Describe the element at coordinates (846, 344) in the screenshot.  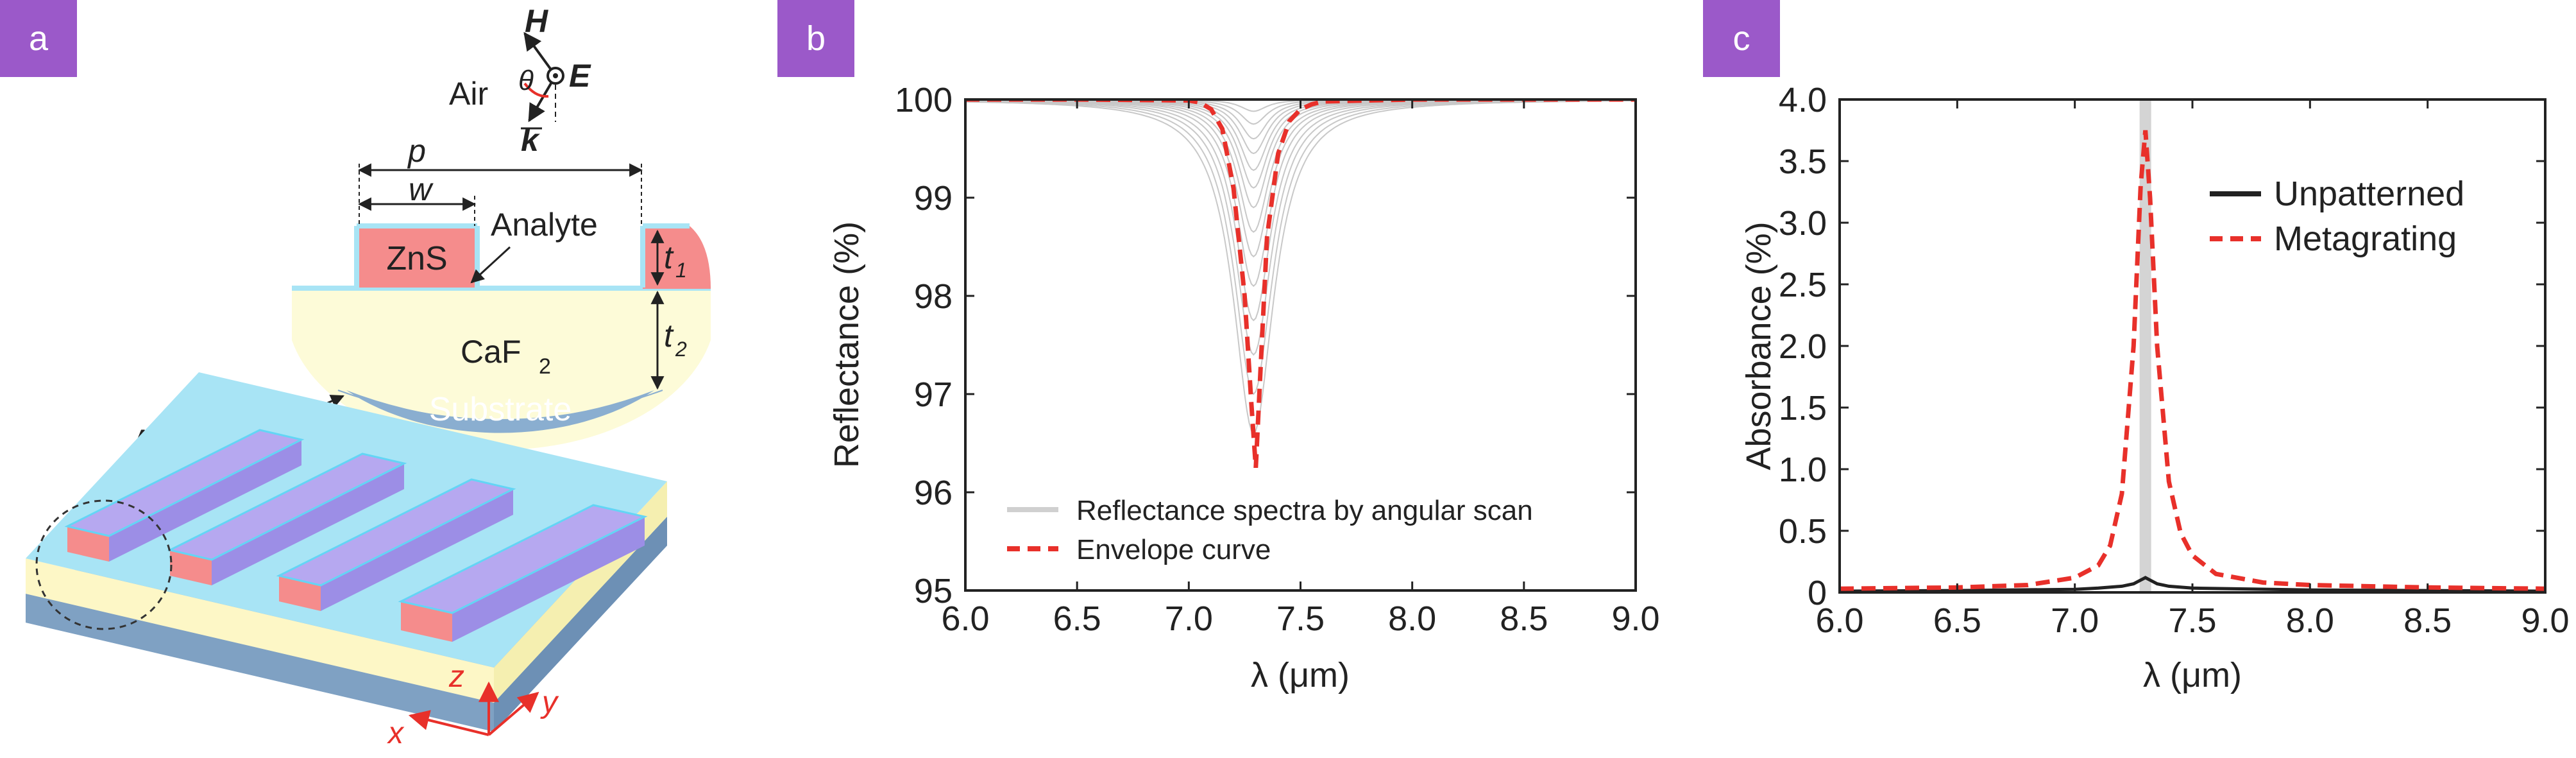
I see `y-axis-label-b: Reflectance (%)` at that location.